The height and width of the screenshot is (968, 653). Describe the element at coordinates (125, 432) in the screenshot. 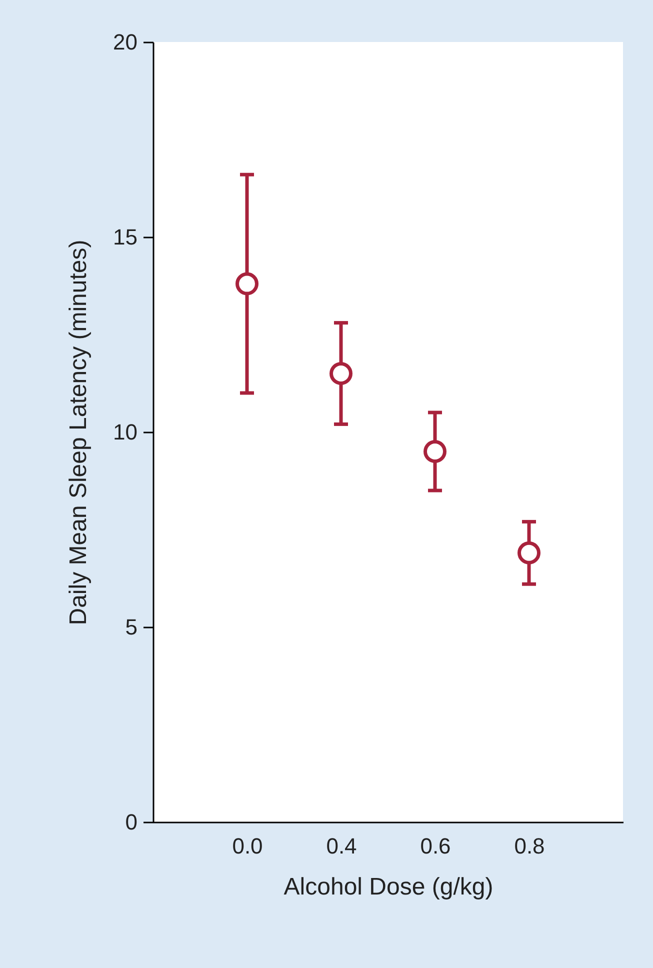

I see `y-tick-label: 10` at that location.